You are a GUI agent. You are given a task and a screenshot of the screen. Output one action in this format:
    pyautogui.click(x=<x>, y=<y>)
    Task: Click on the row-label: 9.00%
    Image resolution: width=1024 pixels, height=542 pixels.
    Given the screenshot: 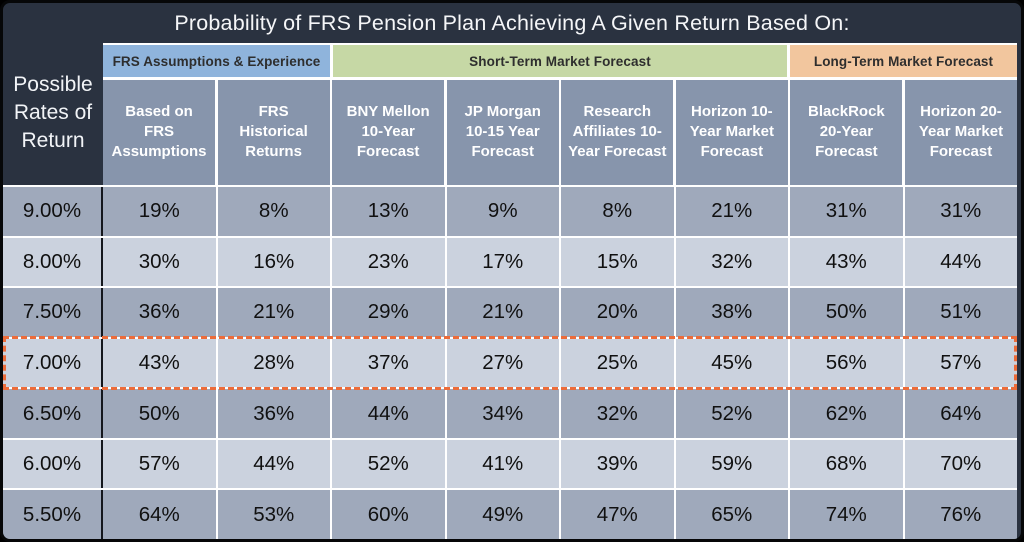 What is the action you would take?
    pyautogui.click(x=53, y=211)
    